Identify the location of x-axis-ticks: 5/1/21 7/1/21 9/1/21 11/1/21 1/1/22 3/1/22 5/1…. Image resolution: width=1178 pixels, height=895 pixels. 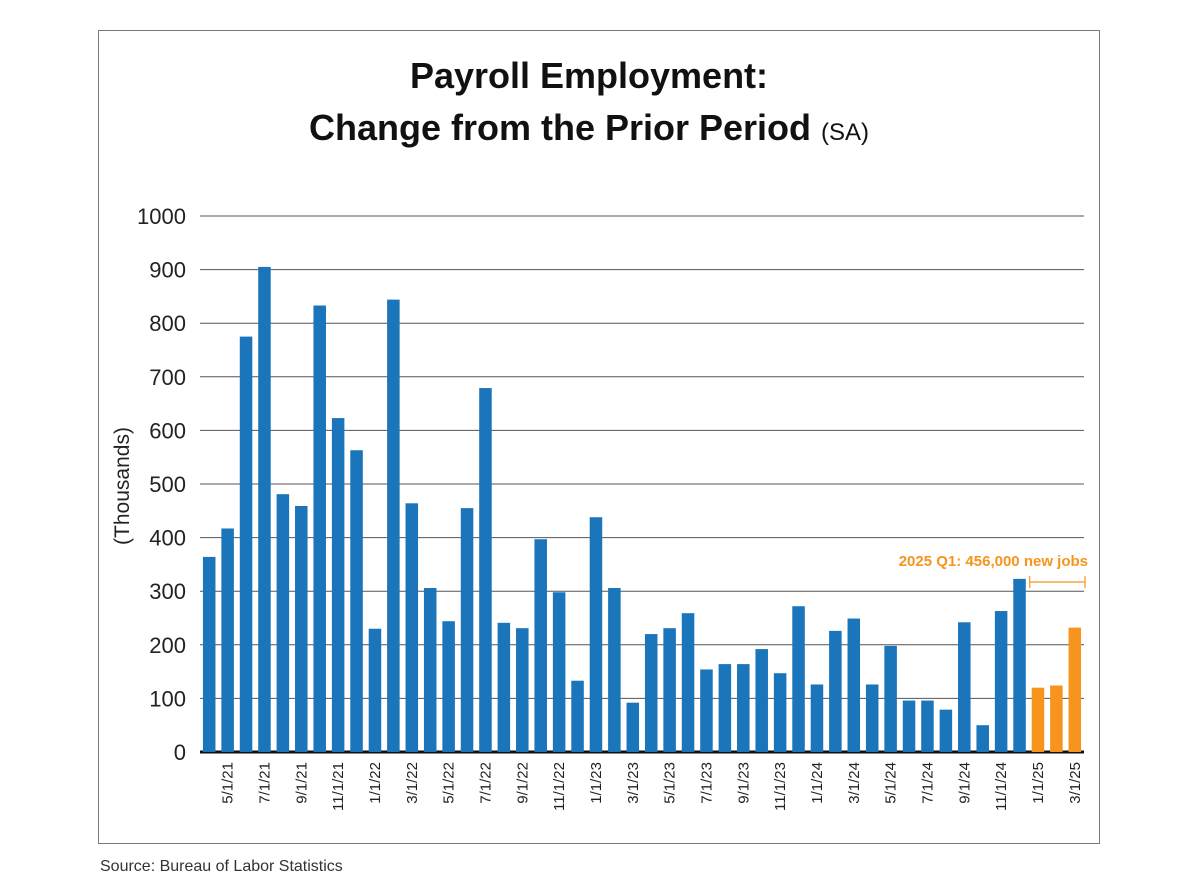
(652, 786).